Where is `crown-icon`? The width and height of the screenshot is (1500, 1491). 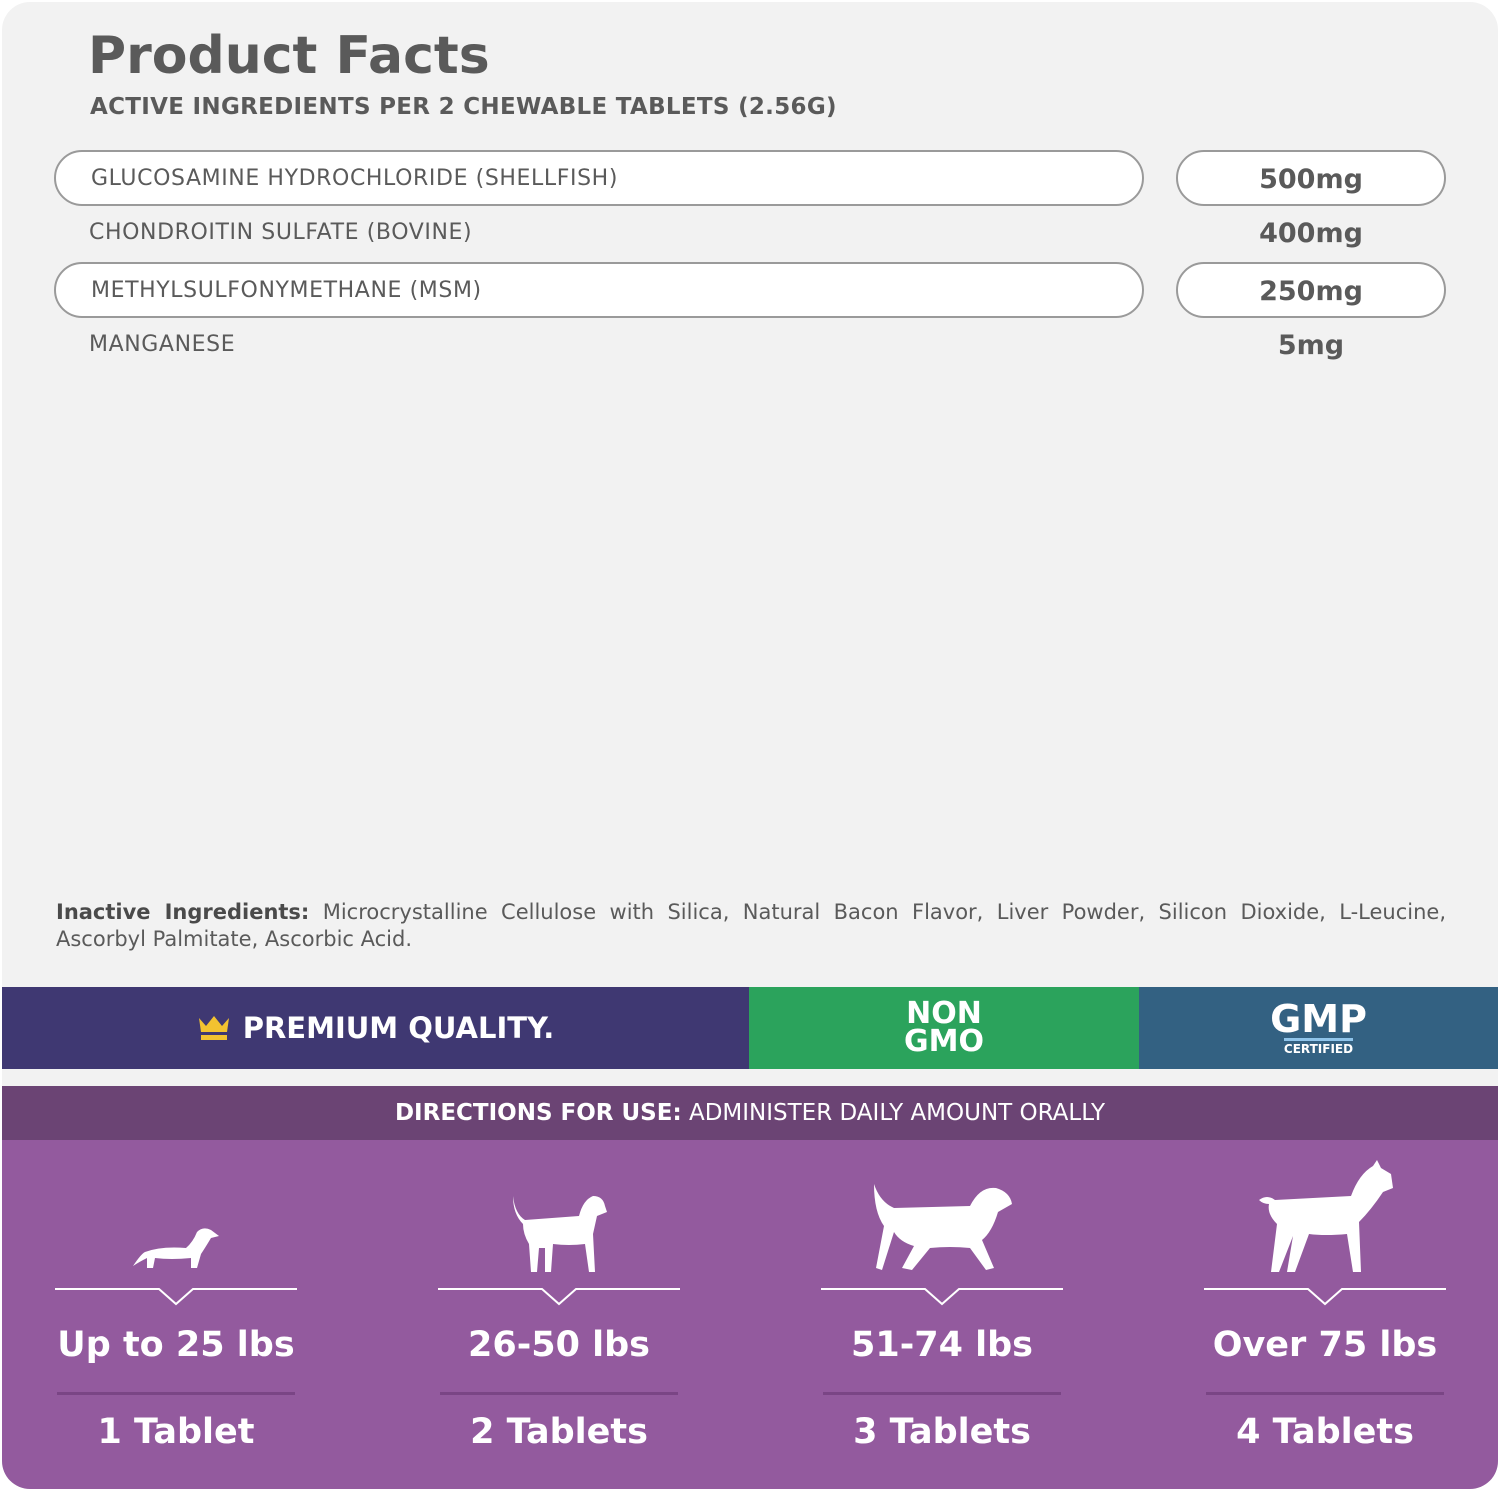
crown-icon is located at coordinates (213, 1028).